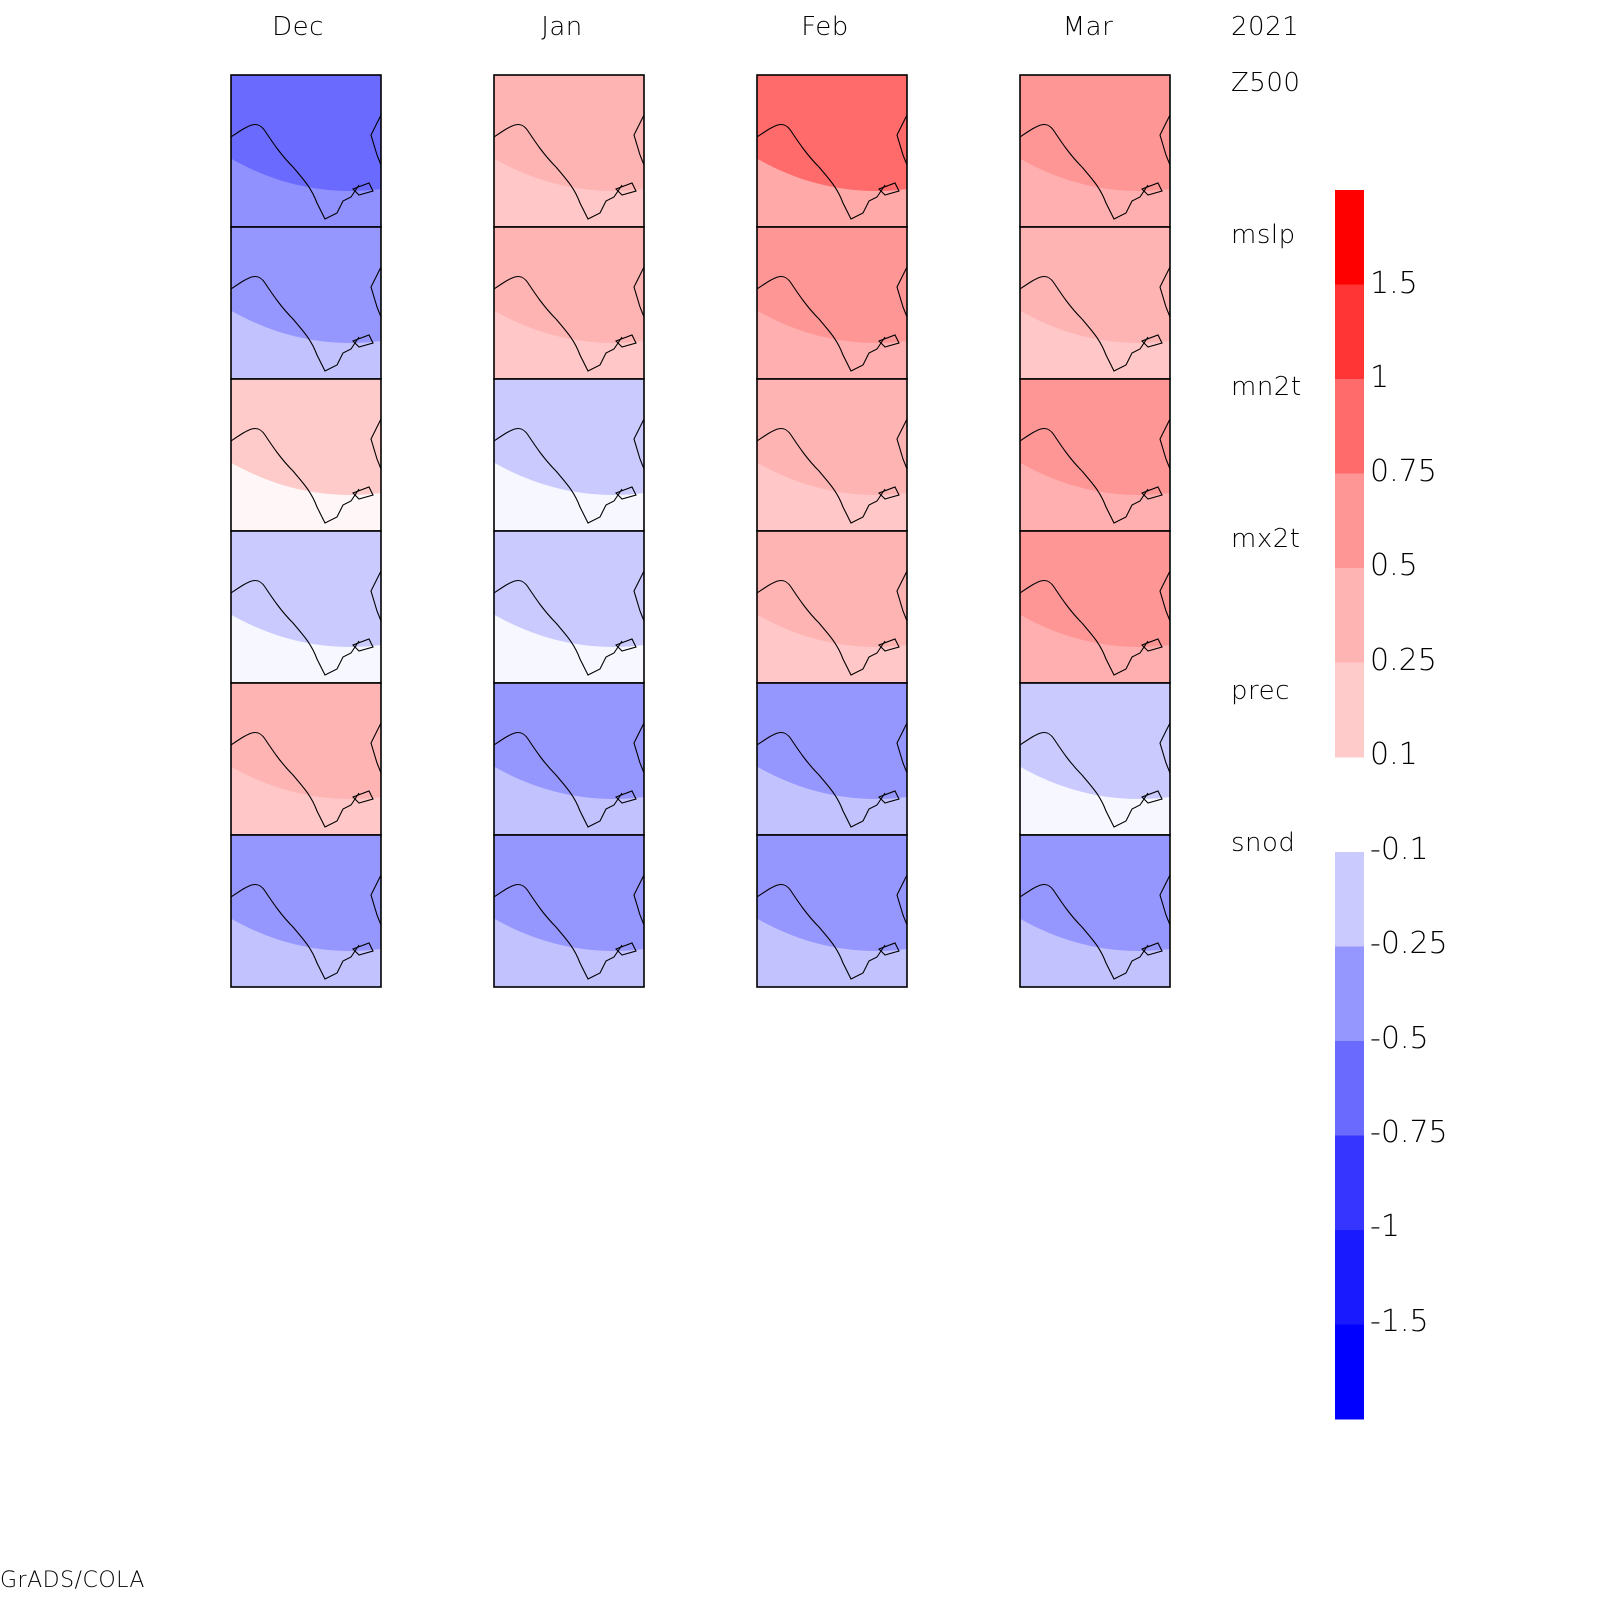  I want to click on map-panel-mx2t-jan, so click(569, 607).